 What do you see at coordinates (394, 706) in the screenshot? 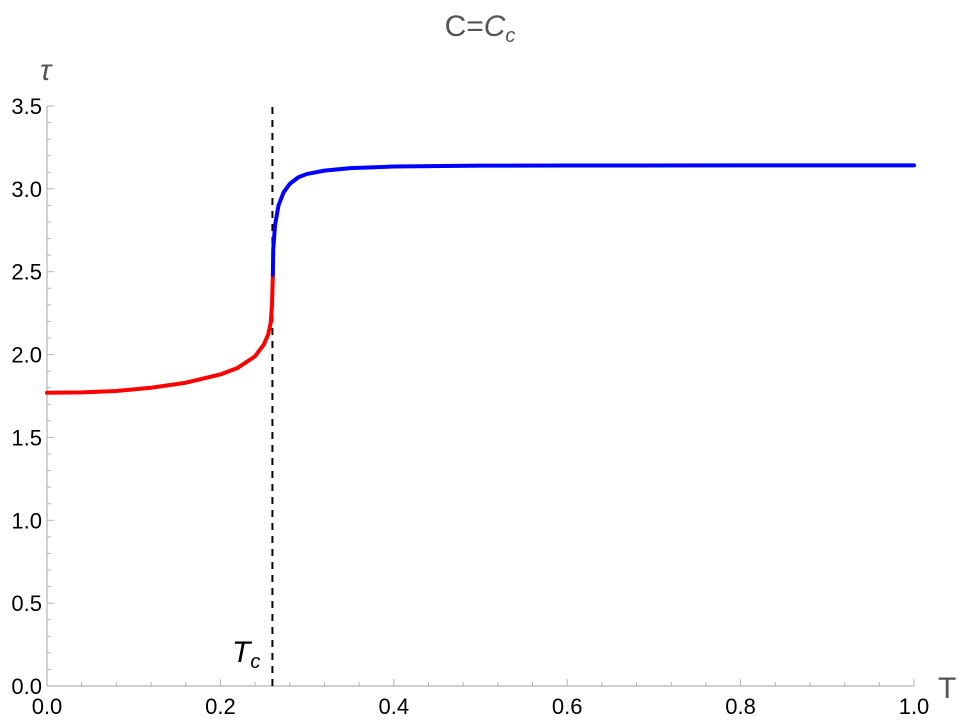
I see `x-tick-label: 0.4` at bounding box center [394, 706].